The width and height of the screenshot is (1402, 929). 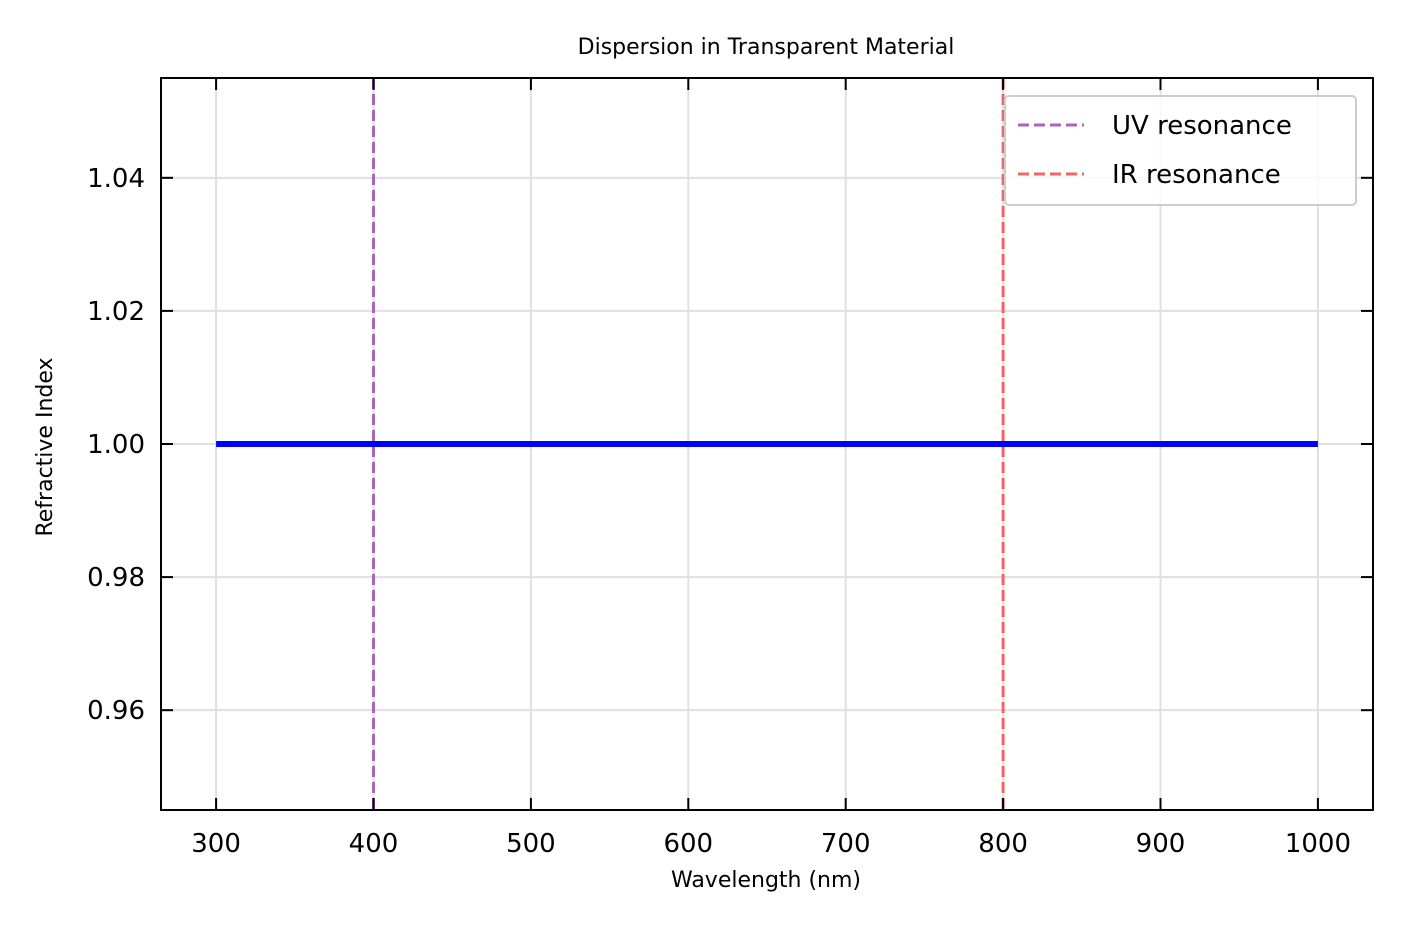 I want to click on legend-box, so click(x=1180, y=150).